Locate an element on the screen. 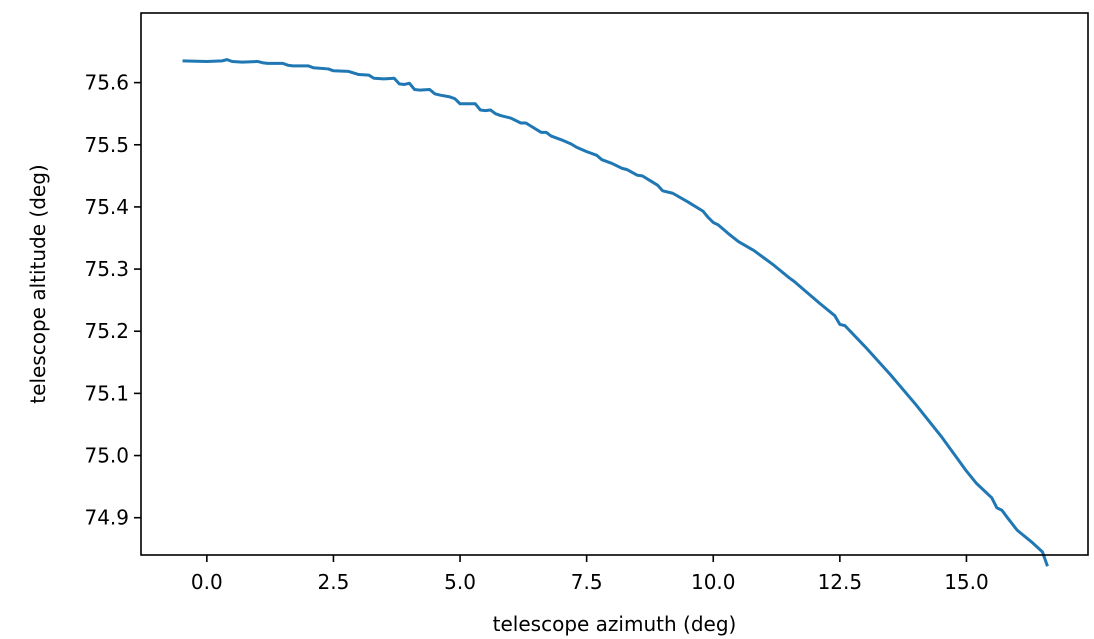  x-tick-label: 15.0 is located at coordinates (966, 582).